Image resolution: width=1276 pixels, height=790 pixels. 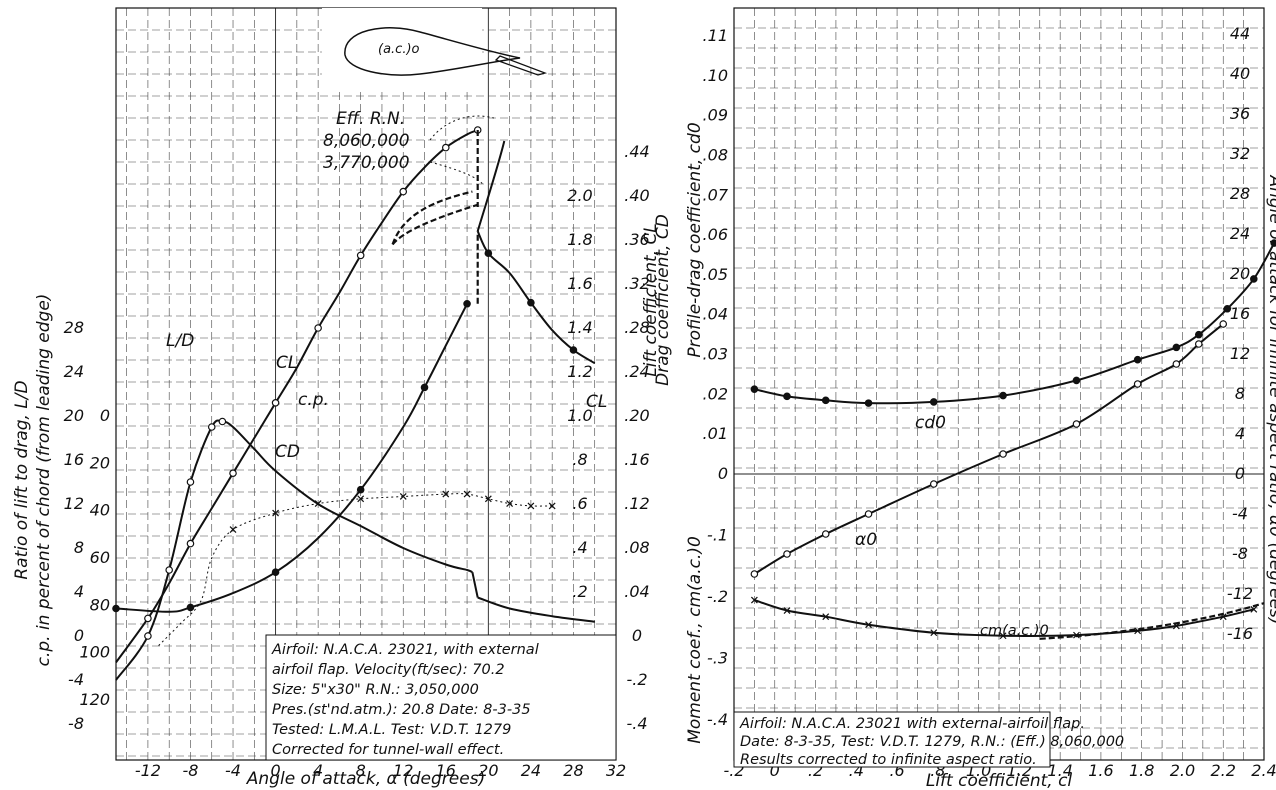 I want to click on cl-tick: 1.4, so click(x=579, y=327).